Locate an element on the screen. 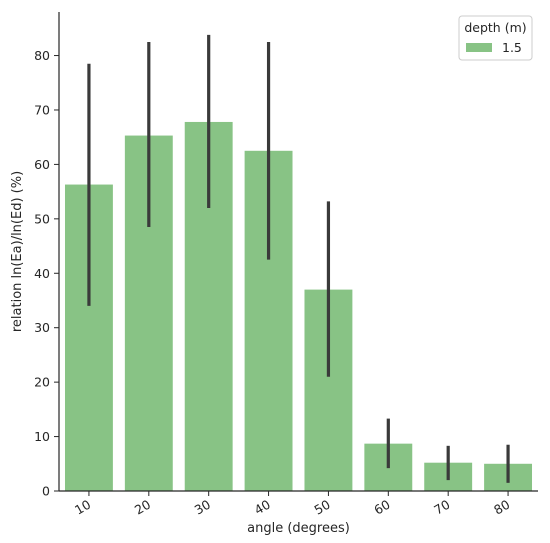  y-tick-label: 50 is located at coordinates (42, 218).